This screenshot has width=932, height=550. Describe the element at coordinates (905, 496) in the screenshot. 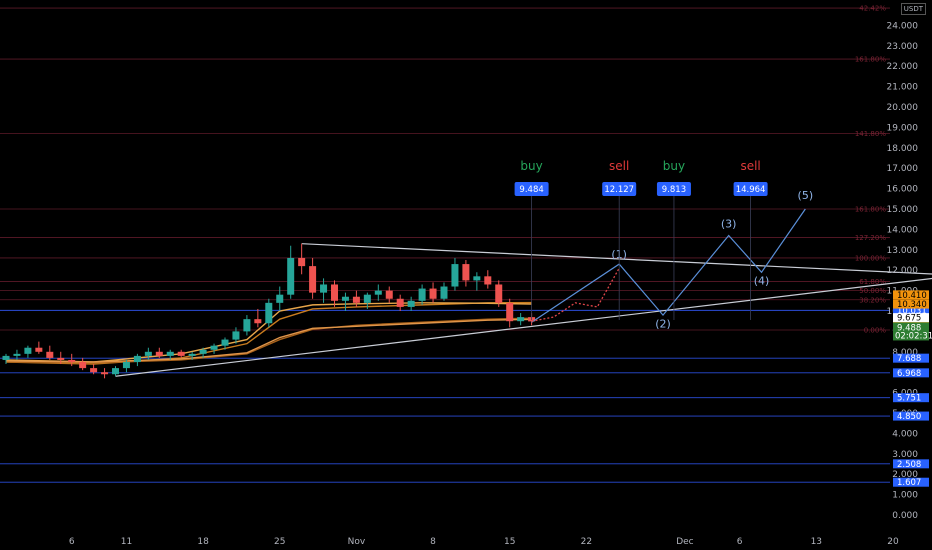

I see `y-tick-label: 1.000` at that location.